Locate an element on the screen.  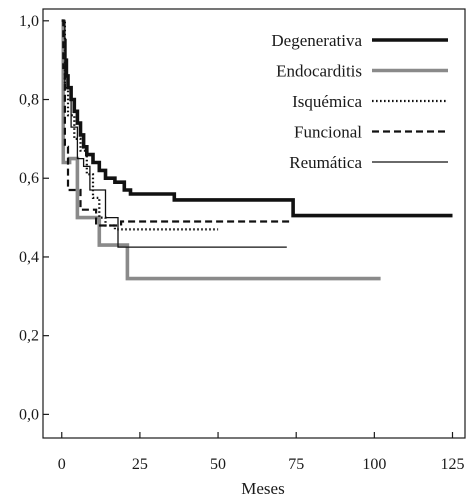
legend-label: Isquémica is located at coordinates (327, 101).